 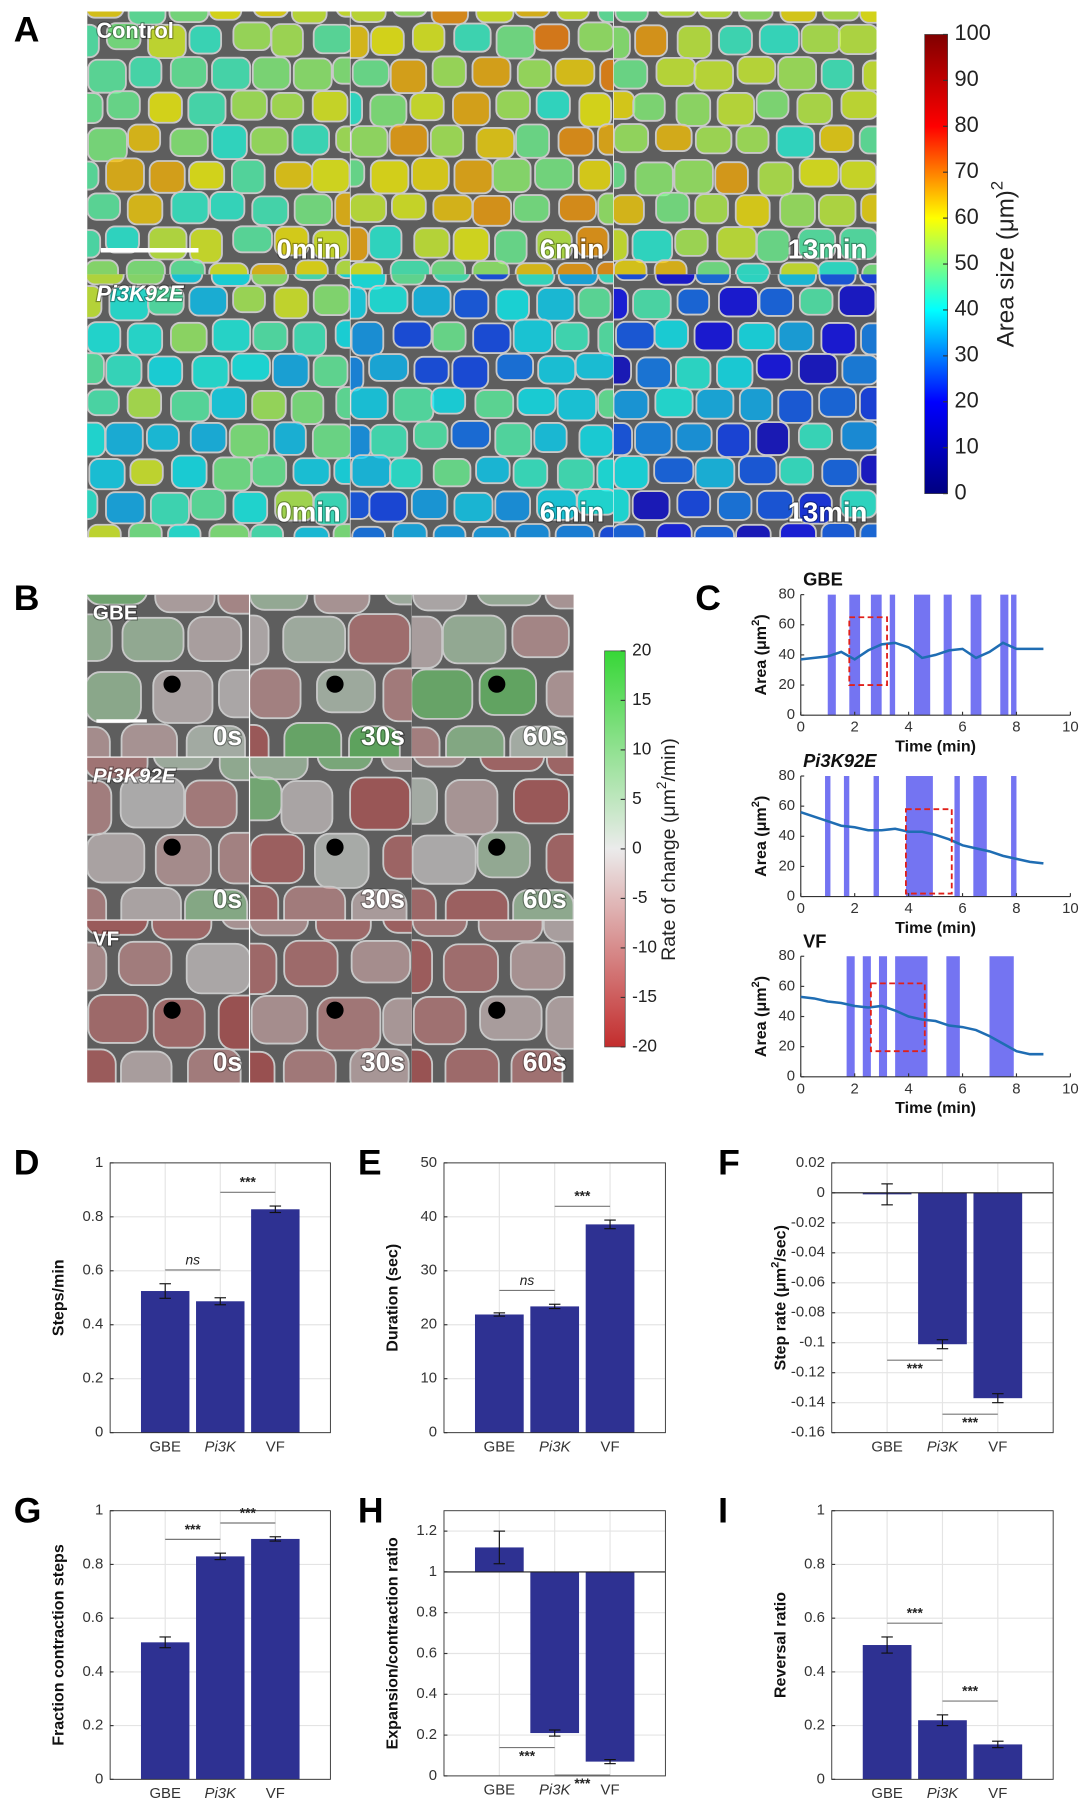 What do you see at coordinates (808, 1403) in the screenshot?
I see `y-tick-label: -0.14` at bounding box center [808, 1403].